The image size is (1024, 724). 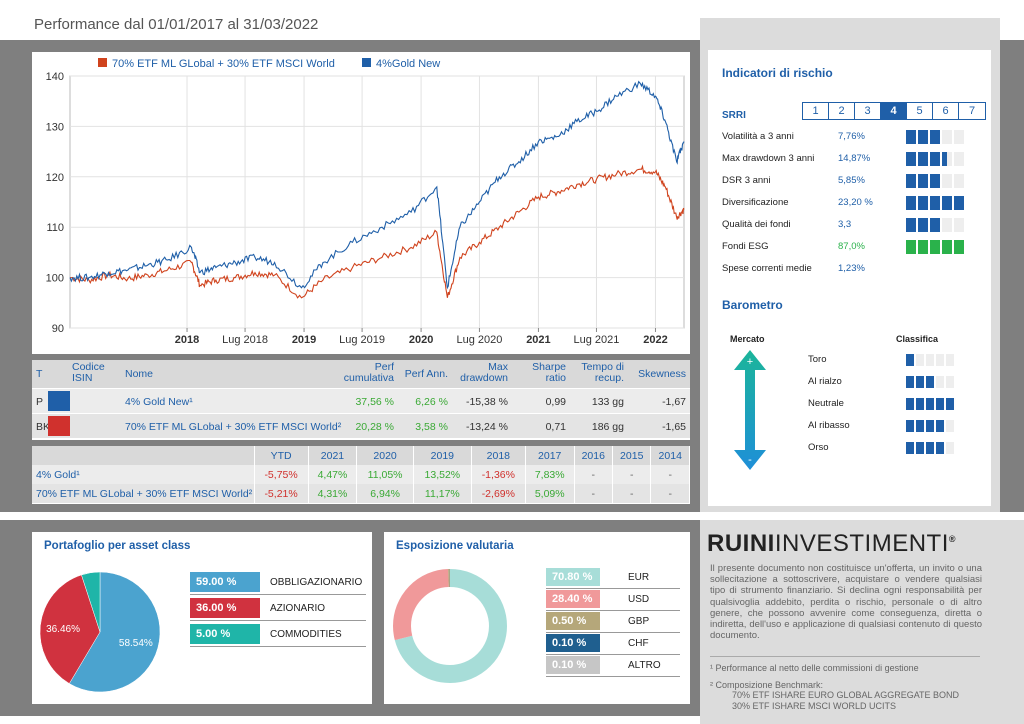 I want to click on brand-bold: RUINI, so click(x=741, y=543).